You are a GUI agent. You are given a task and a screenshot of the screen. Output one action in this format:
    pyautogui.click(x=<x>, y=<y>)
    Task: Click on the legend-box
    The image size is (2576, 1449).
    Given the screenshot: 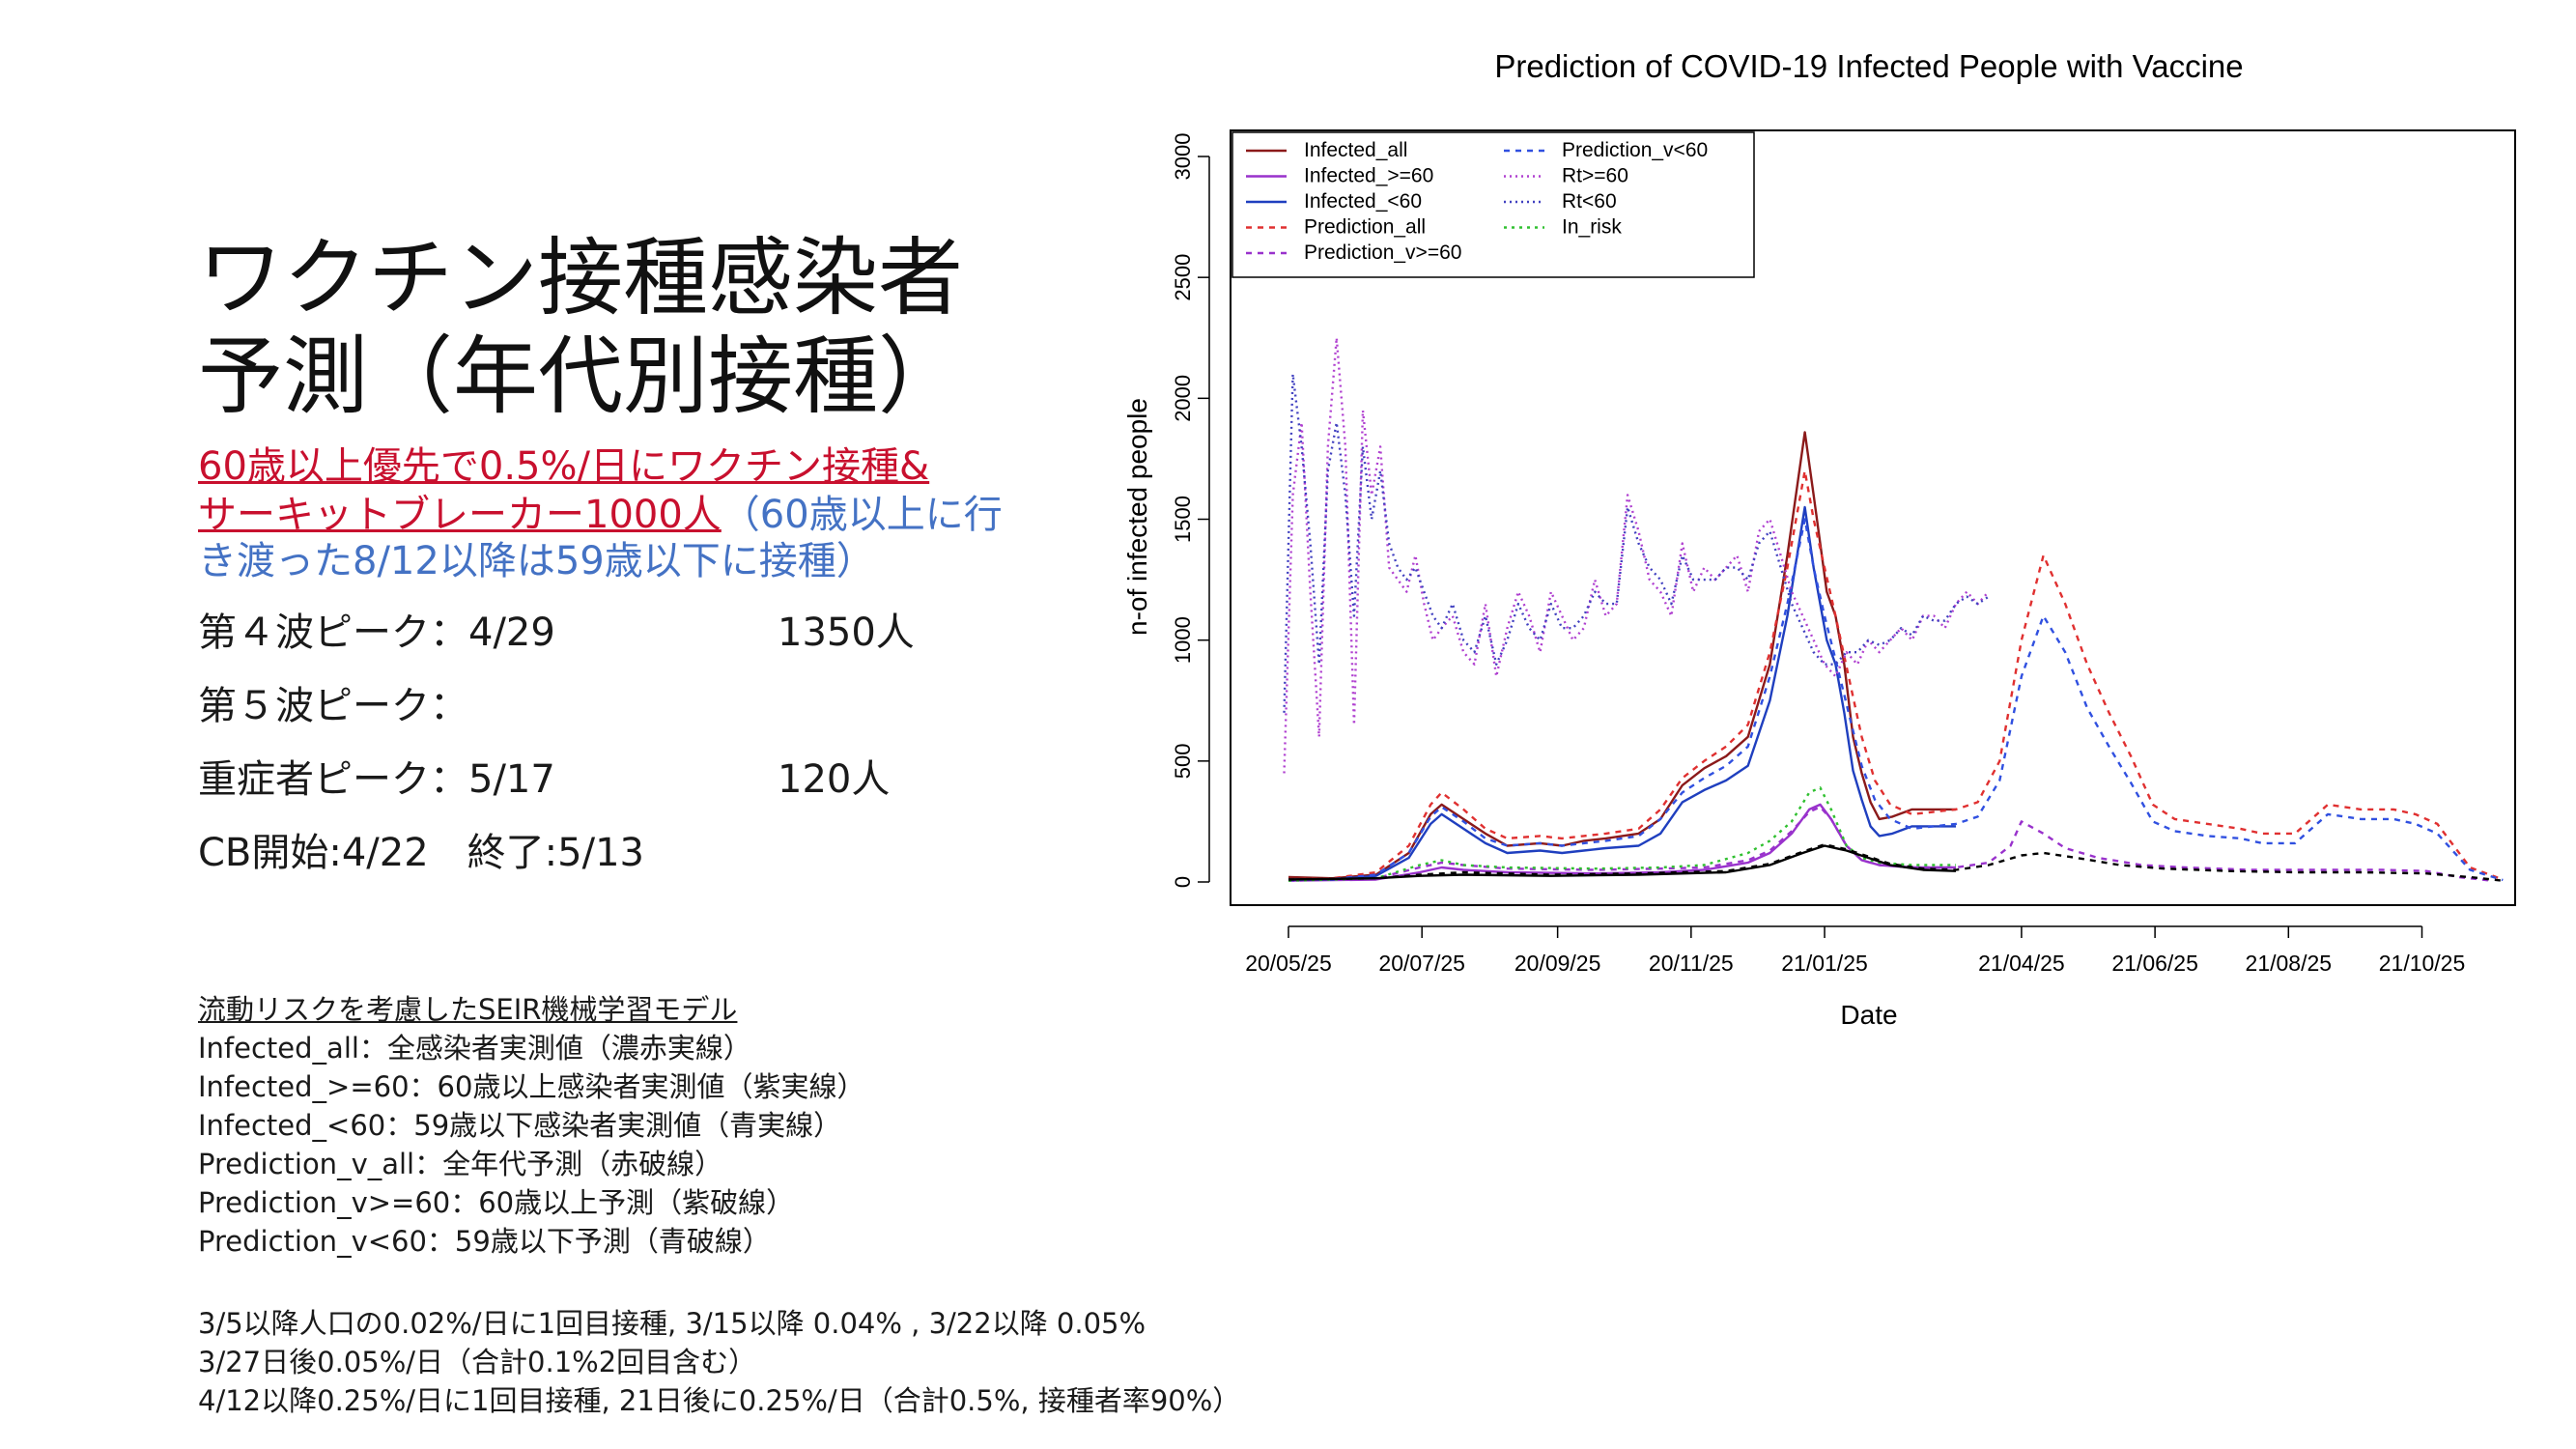 What is the action you would take?
    pyautogui.click(x=1493, y=204)
    